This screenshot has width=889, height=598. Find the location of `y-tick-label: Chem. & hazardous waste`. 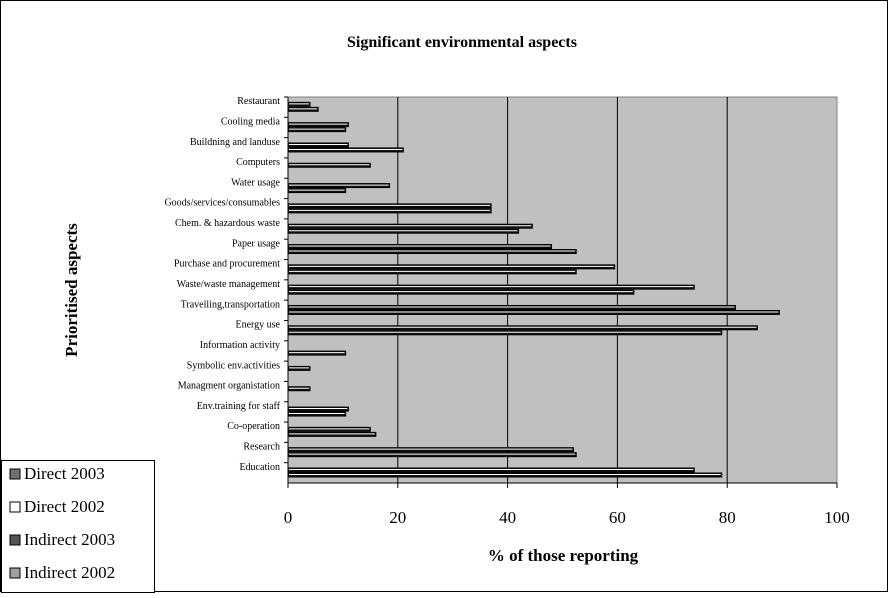

y-tick-label: Chem. & hazardous waste is located at coordinates (228, 223).